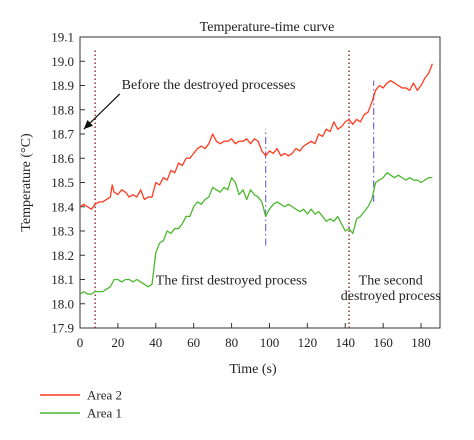 This screenshot has height=440, width=474. Describe the element at coordinates (62, 37) in the screenshot. I see `y-tick-label: 19.1` at that location.